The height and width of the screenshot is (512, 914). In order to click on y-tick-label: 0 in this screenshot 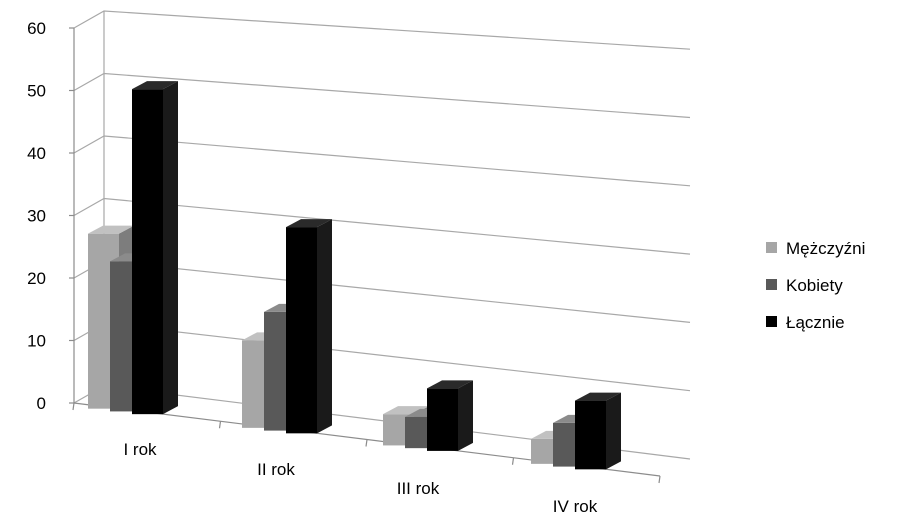, I will do `click(41, 403)`.